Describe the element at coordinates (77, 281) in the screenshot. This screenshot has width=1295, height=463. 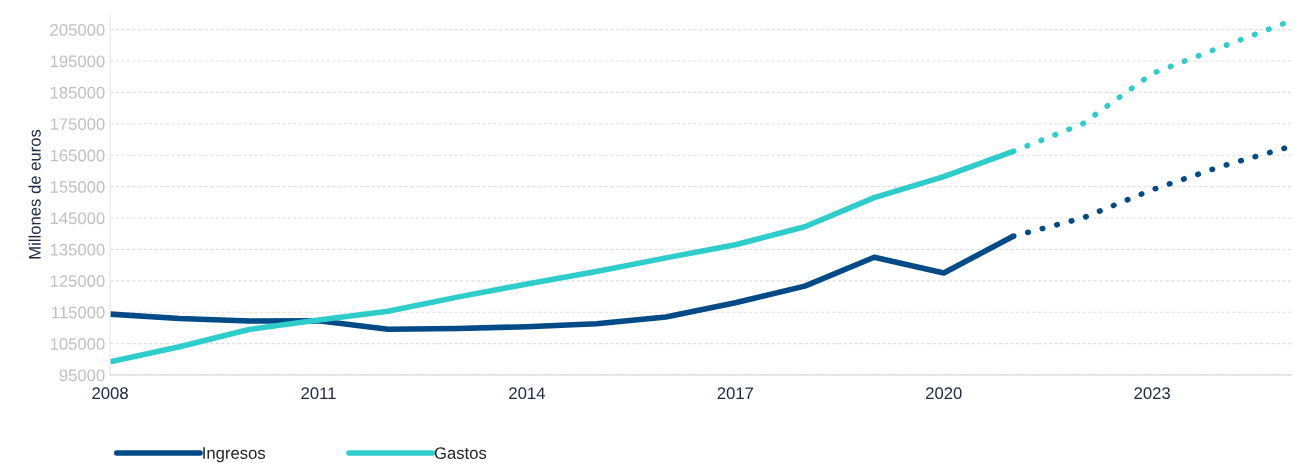
I see `y-tick-label: 125000` at that location.